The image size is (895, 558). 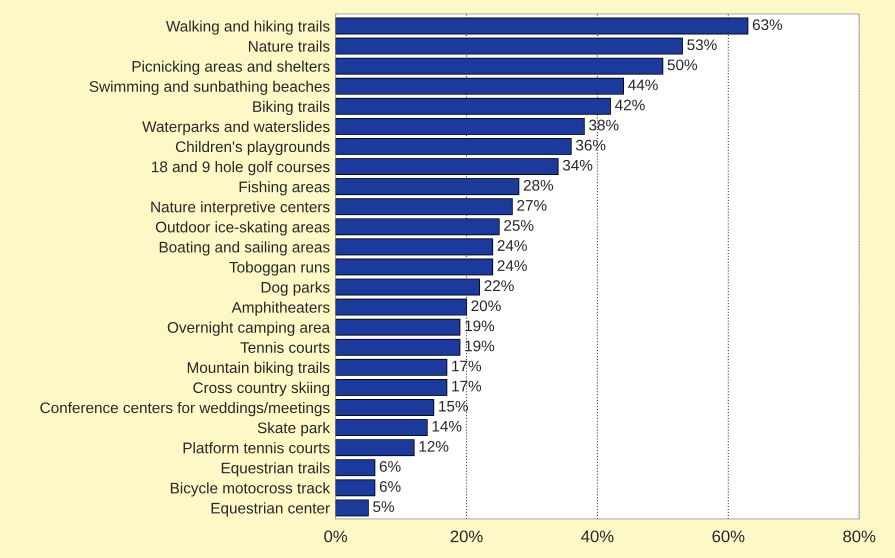 What do you see at coordinates (231, 67) in the screenshot?
I see `y-tick-label: Picnicking areas and shelters` at bounding box center [231, 67].